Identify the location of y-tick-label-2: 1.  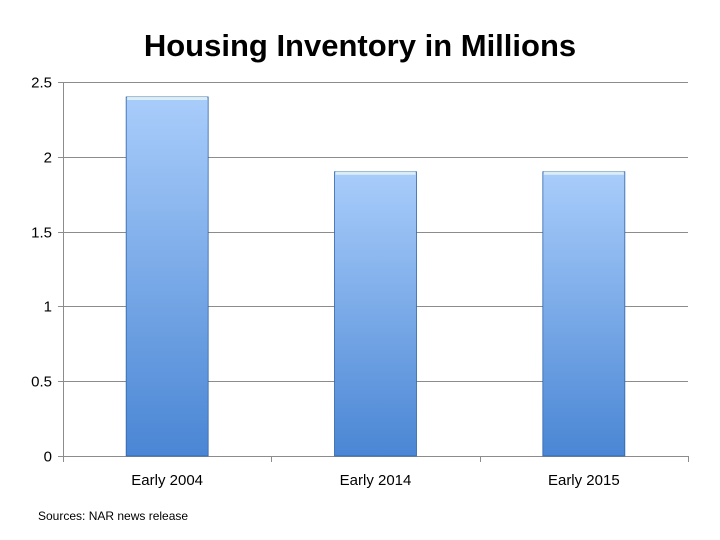
(48, 307).